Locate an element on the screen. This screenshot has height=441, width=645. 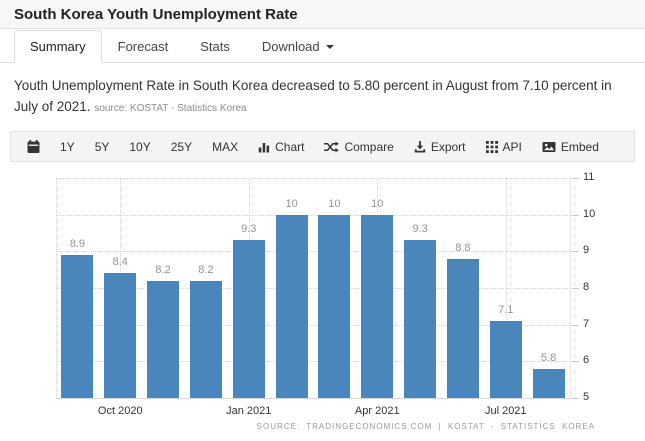
toolbar-10y-button: 10Y is located at coordinates (139, 146).